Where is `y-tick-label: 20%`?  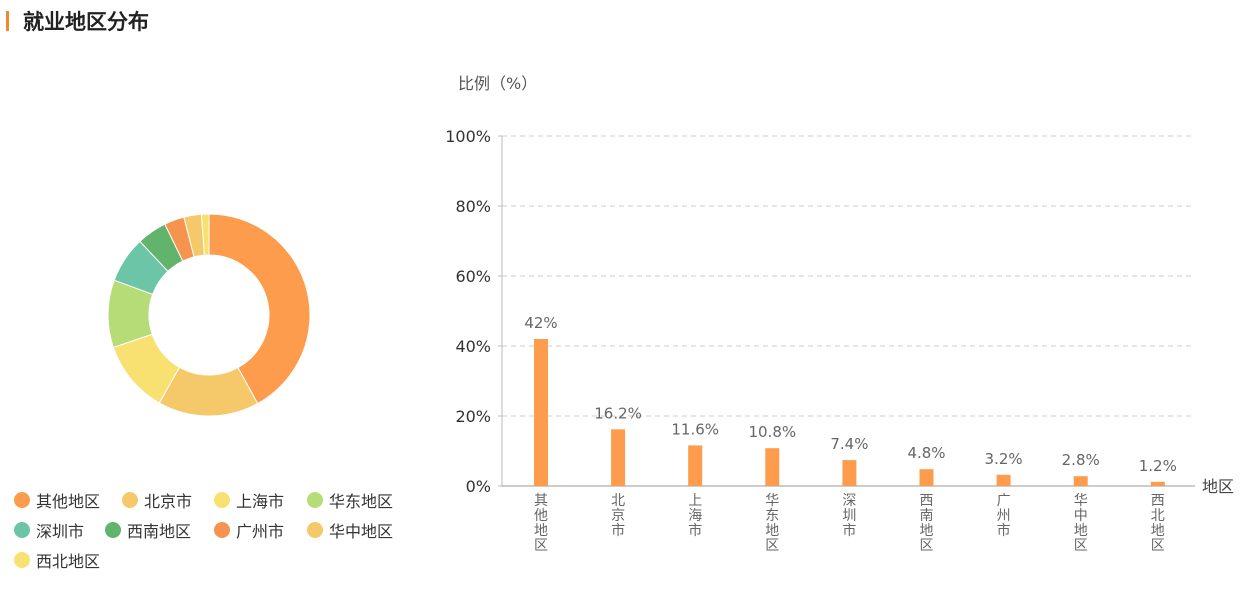 y-tick-label: 20% is located at coordinates (473, 416).